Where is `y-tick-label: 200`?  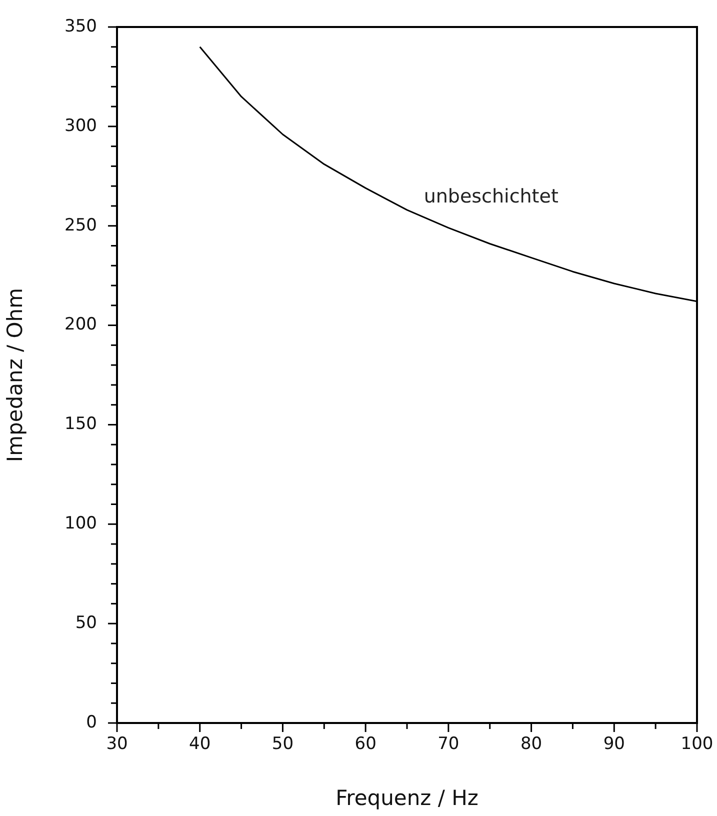 y-tick-label: 200 is located at coordinates (80, 324).